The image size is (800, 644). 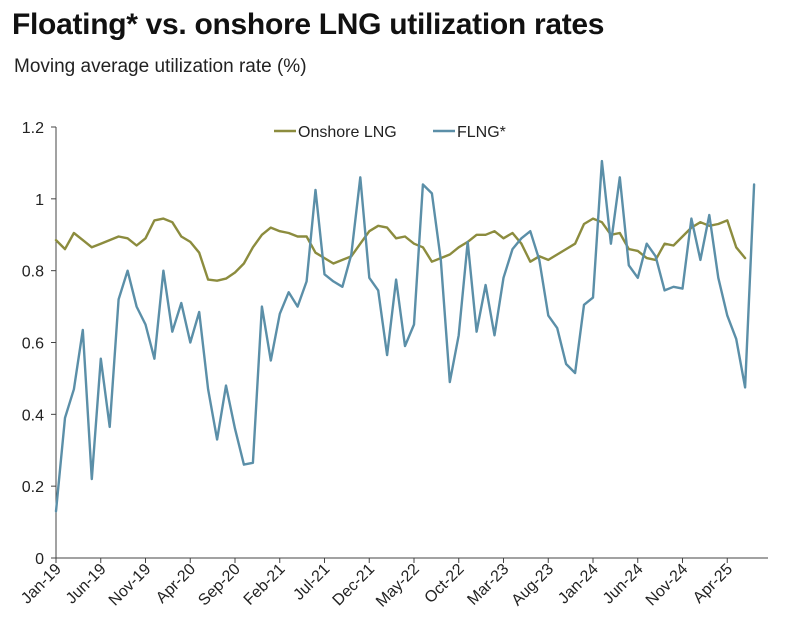 I want to click on legend-label-onshore-lng: Onshore LNG, so click(x=347, y=132).